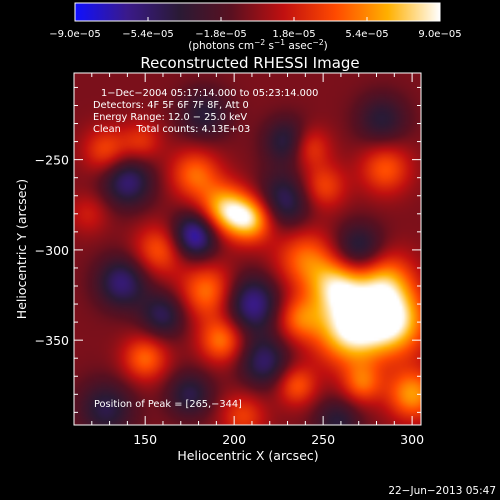 The height and width of the screenshot is (500, 500). What do you see at coordinates (52, 160) in the screenshot?
I see `y-tick-label: −250` at bounding box center [52, 160].